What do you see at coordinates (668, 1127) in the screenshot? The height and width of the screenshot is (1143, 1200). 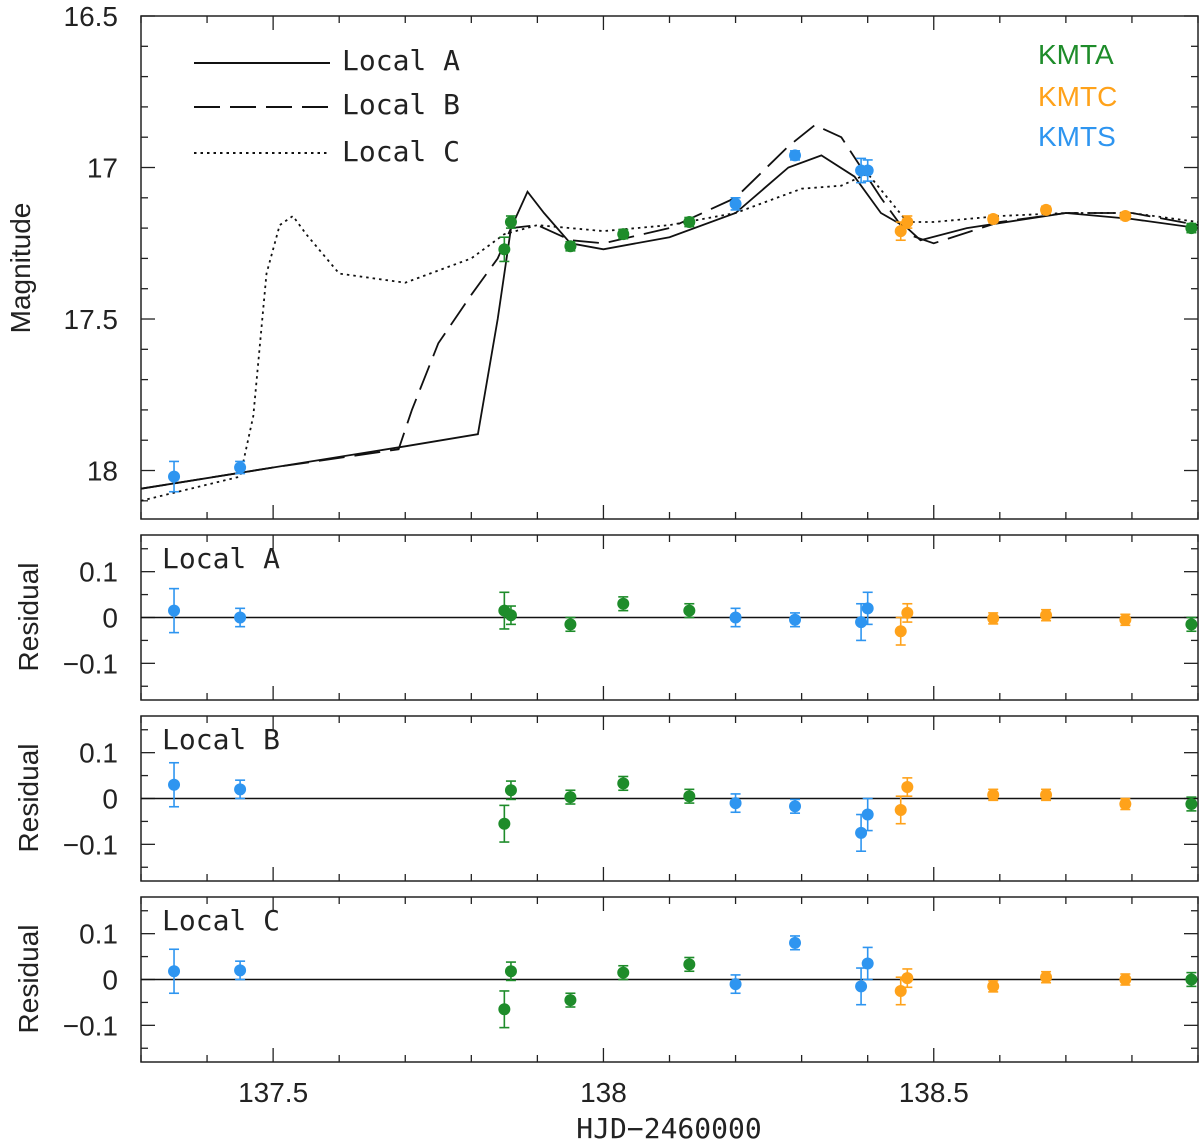 I see `x-axis-title: HJD−2460000` at bounding box center [668, 1127].